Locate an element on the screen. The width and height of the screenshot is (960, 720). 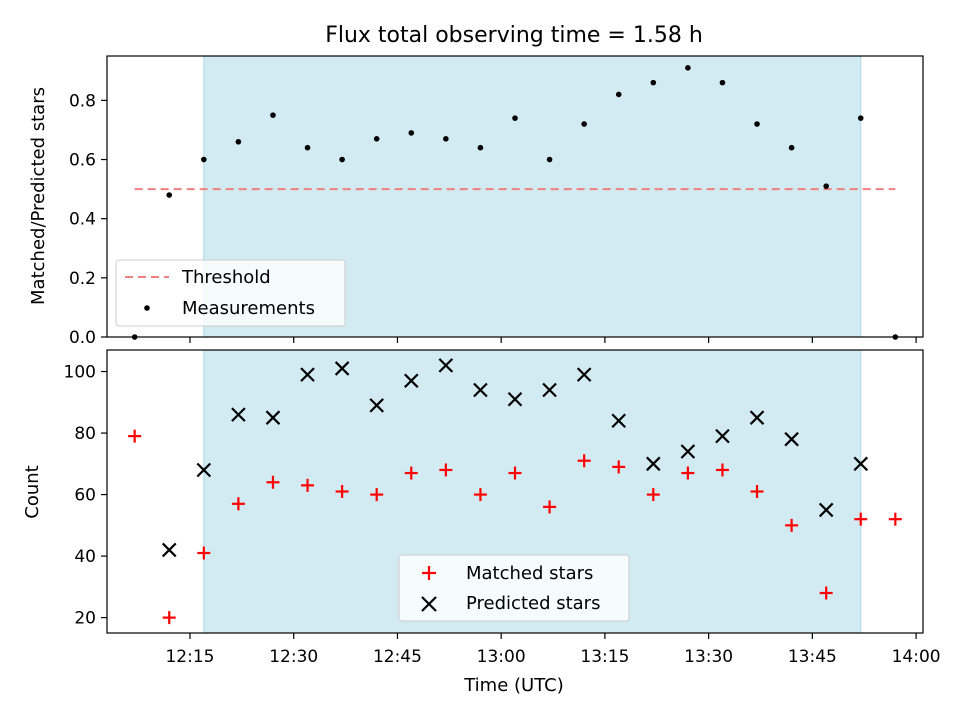
x-tick-label: 14:00 is located at coordinates (916, 657).